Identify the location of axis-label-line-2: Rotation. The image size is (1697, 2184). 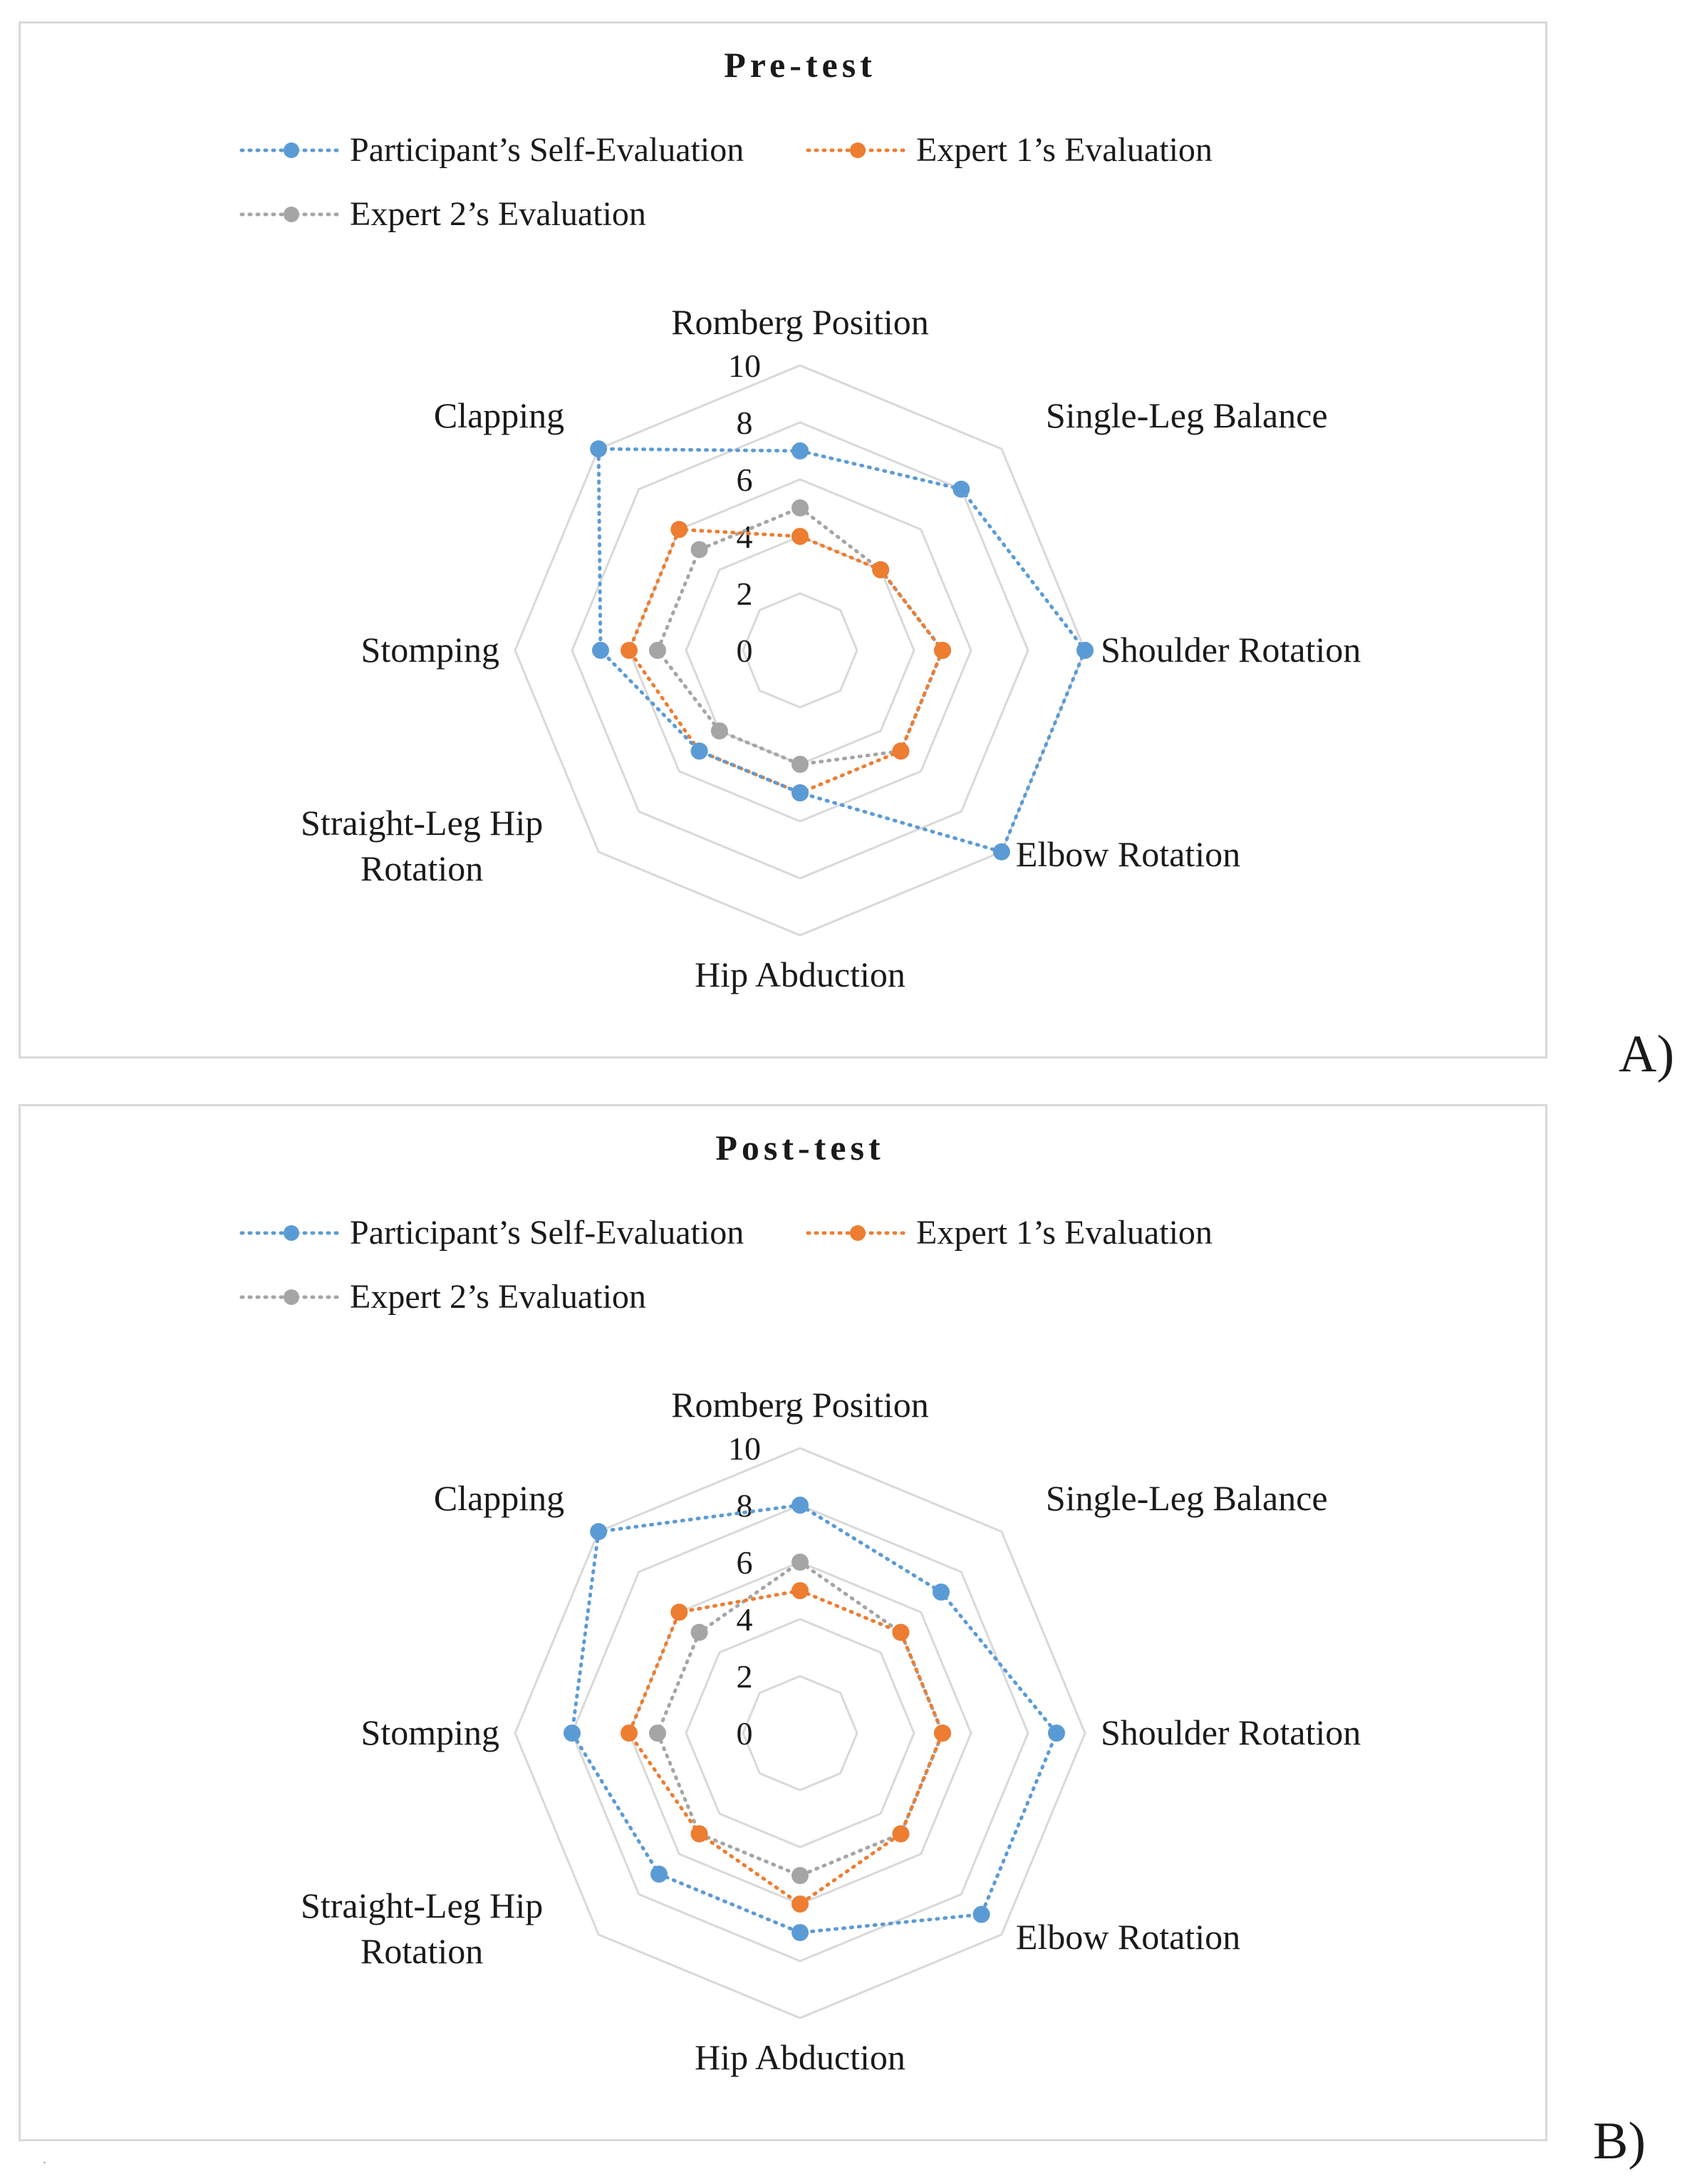
(421, 868).